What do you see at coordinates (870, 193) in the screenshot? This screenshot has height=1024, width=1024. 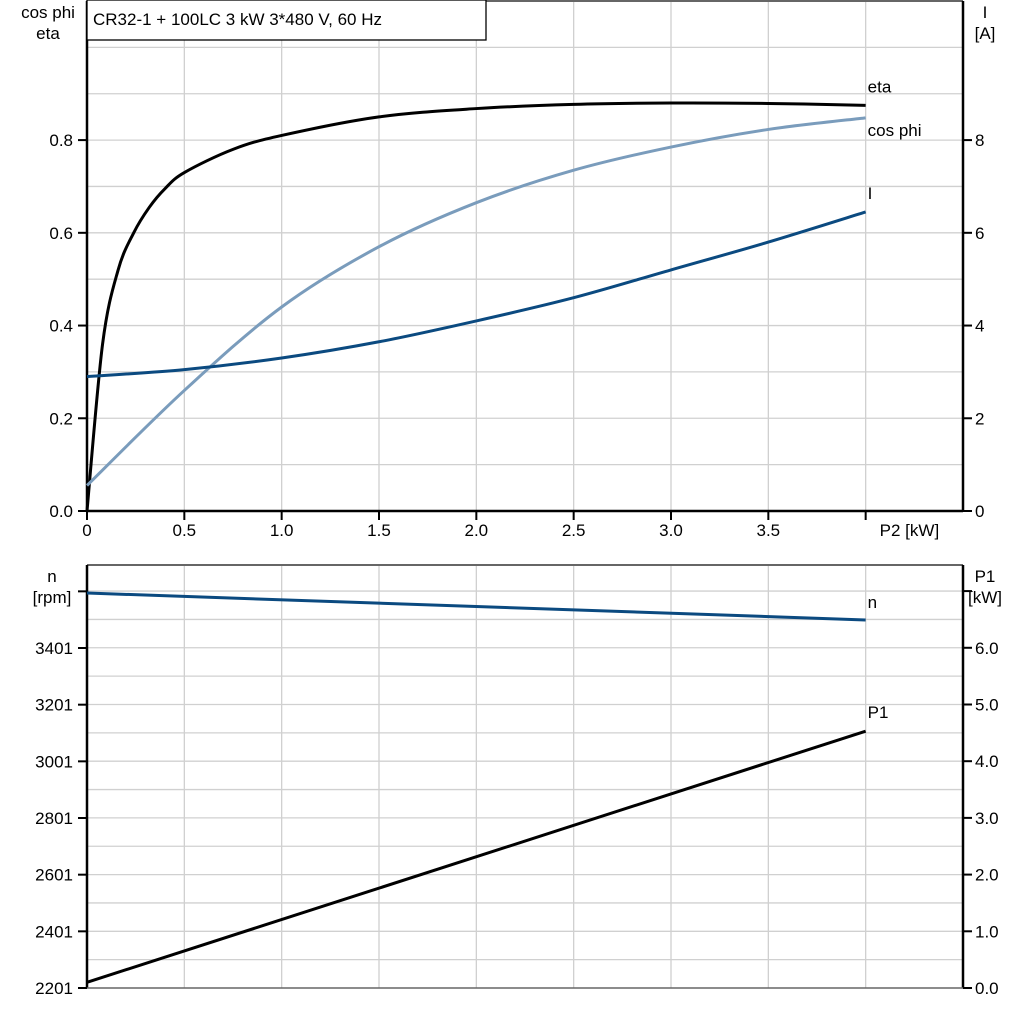 I see `series-label-i: I` at bounding box center [870, 193].